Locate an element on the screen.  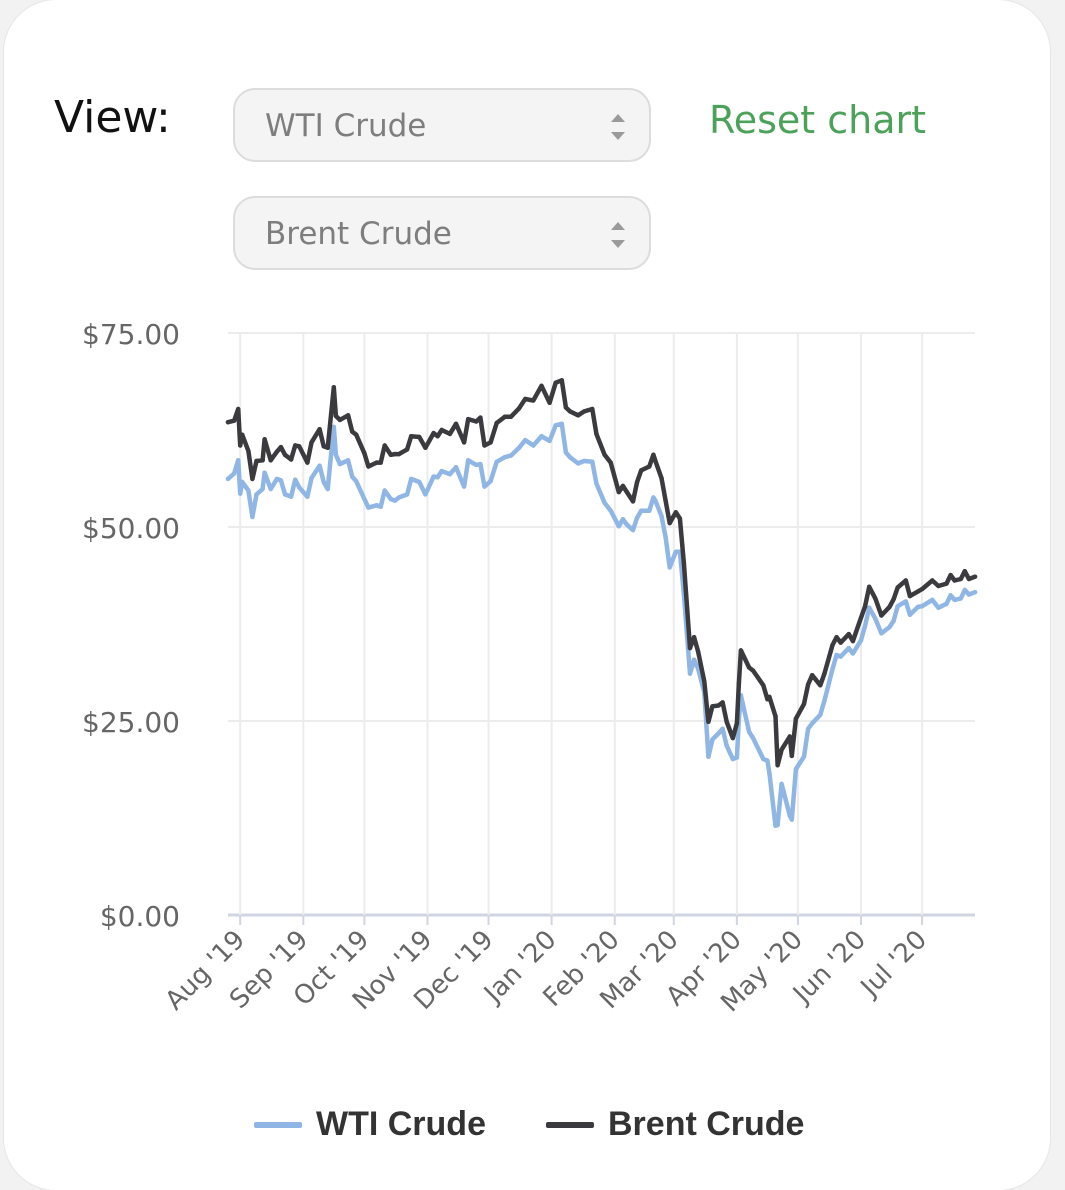
legend-swatch-wti is located at coordinates (278, 1125).